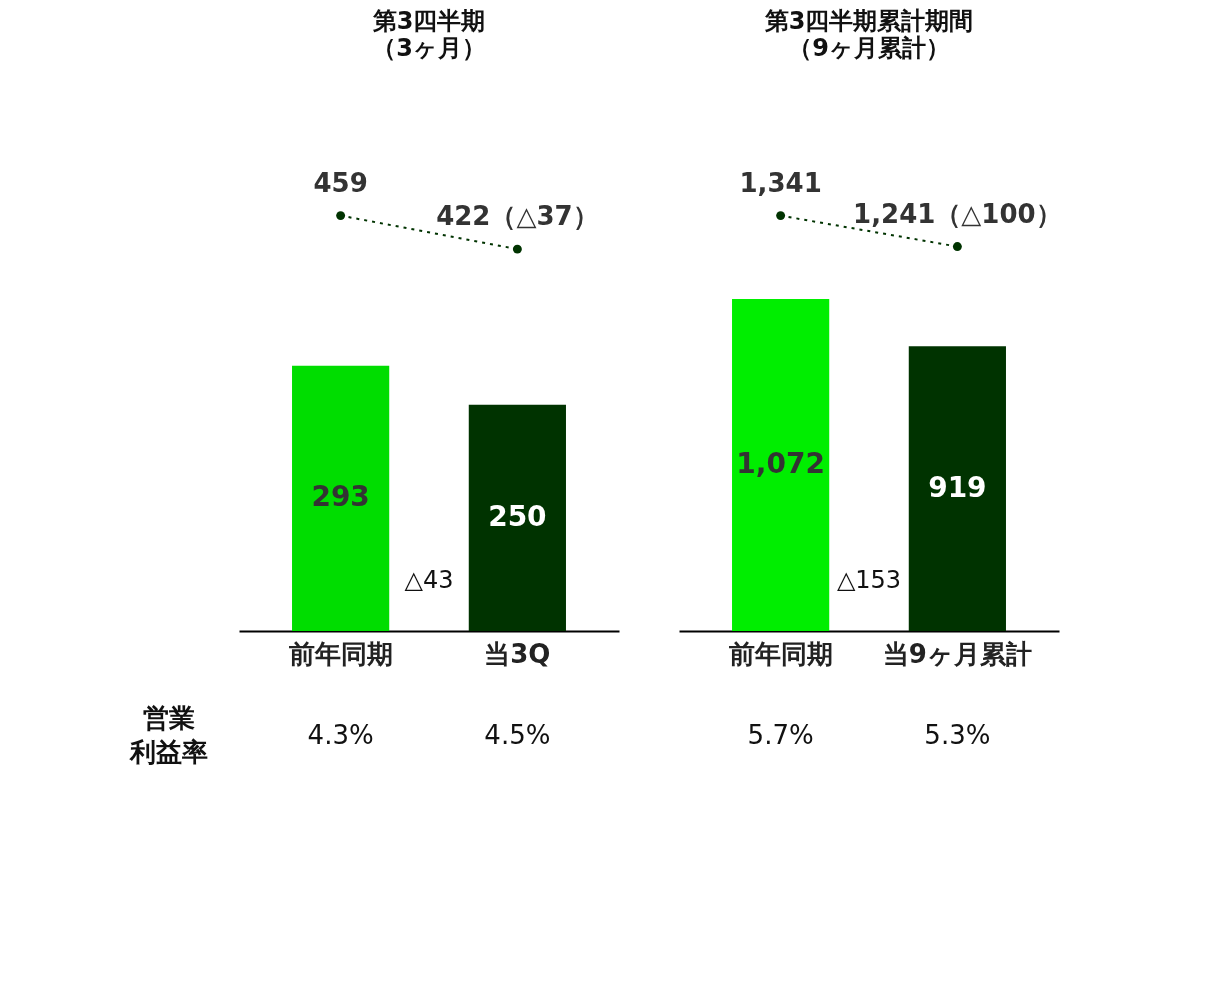 This screenshot has height=983, width=1215. I want to click on x-tick-label: 当3Q, so click(517, 653).